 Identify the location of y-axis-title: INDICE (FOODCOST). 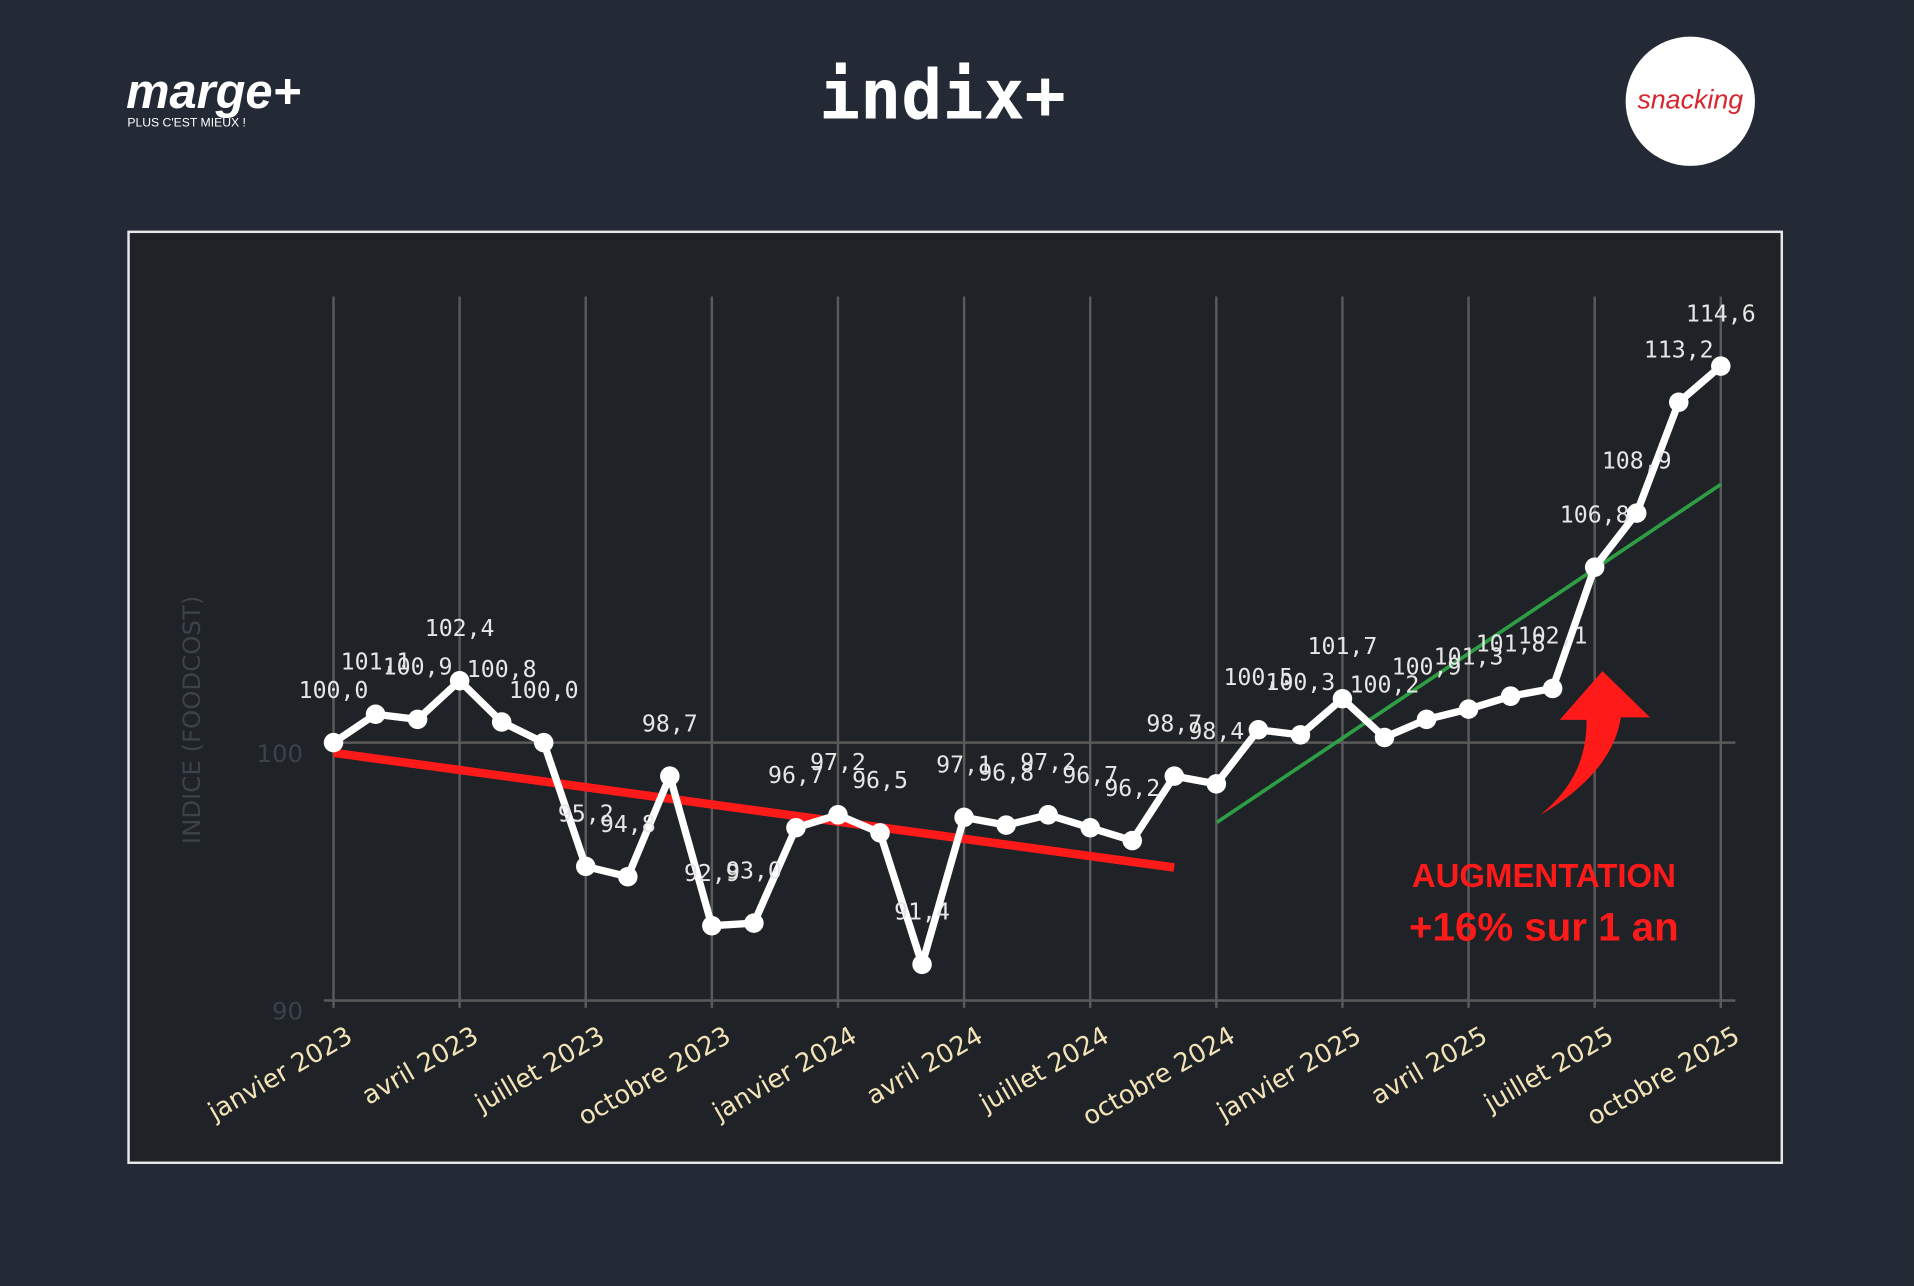
(191, 720).